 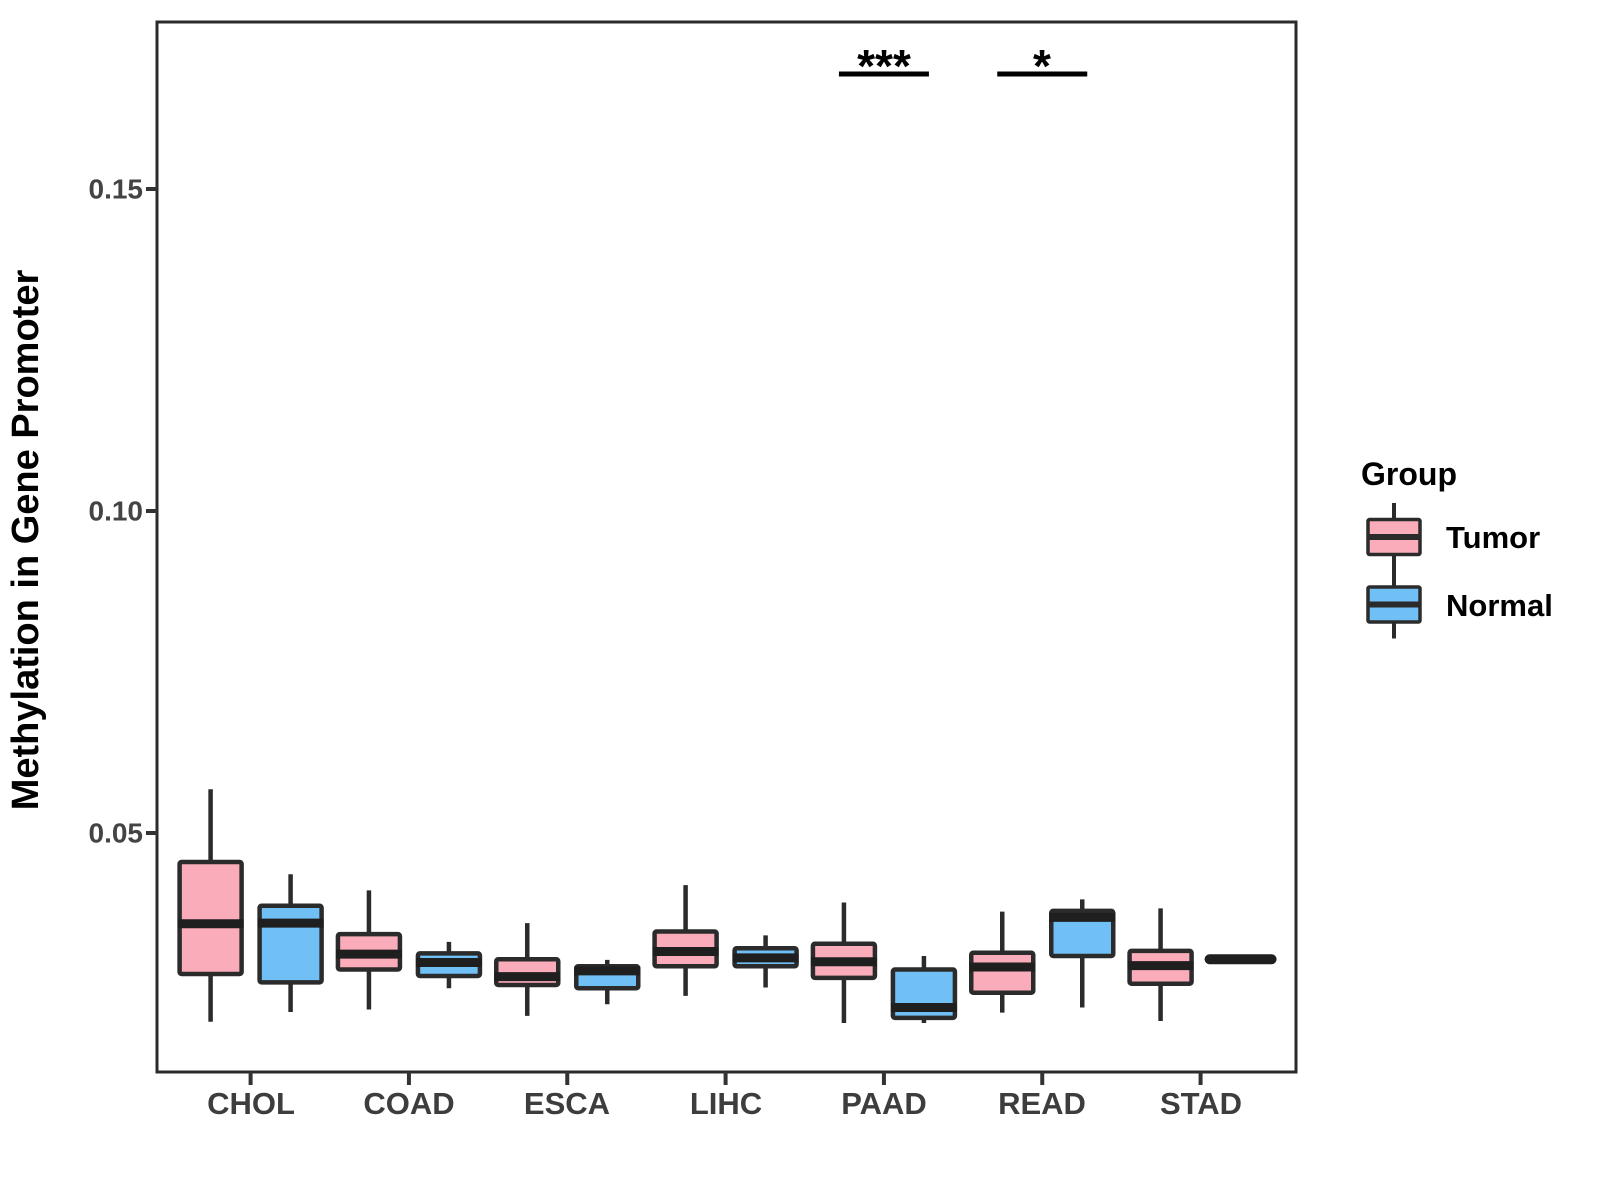 I want to click on x-tick-label-chol: CHOL, so click(x=251, y=1103).